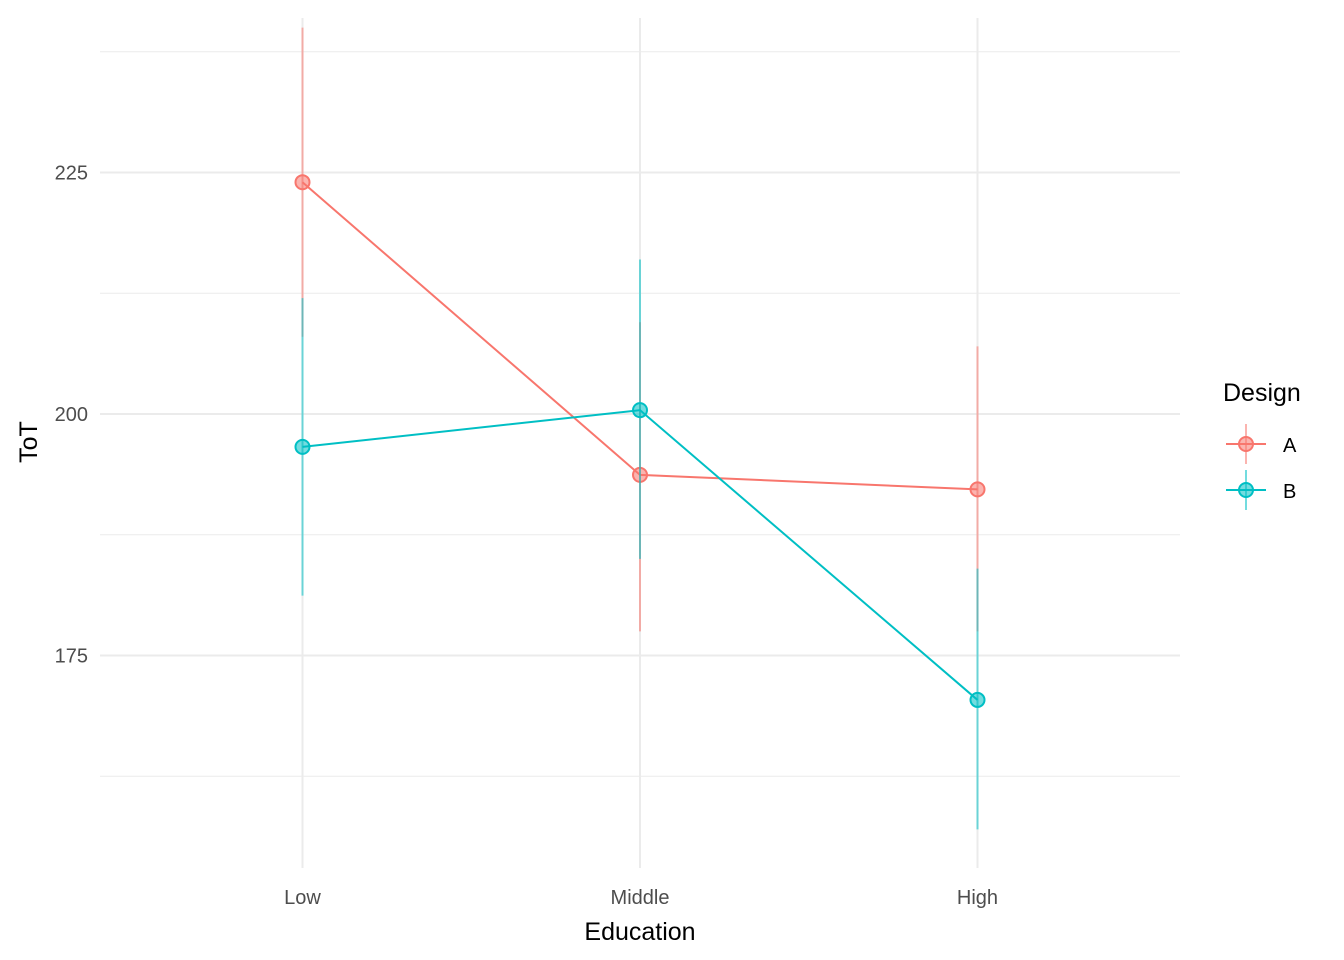 This screenshot has height=960, width=1344. Describe the element at coordinates (1261, 490) in the screenshot. I see `legend-item-B: B` at that location.